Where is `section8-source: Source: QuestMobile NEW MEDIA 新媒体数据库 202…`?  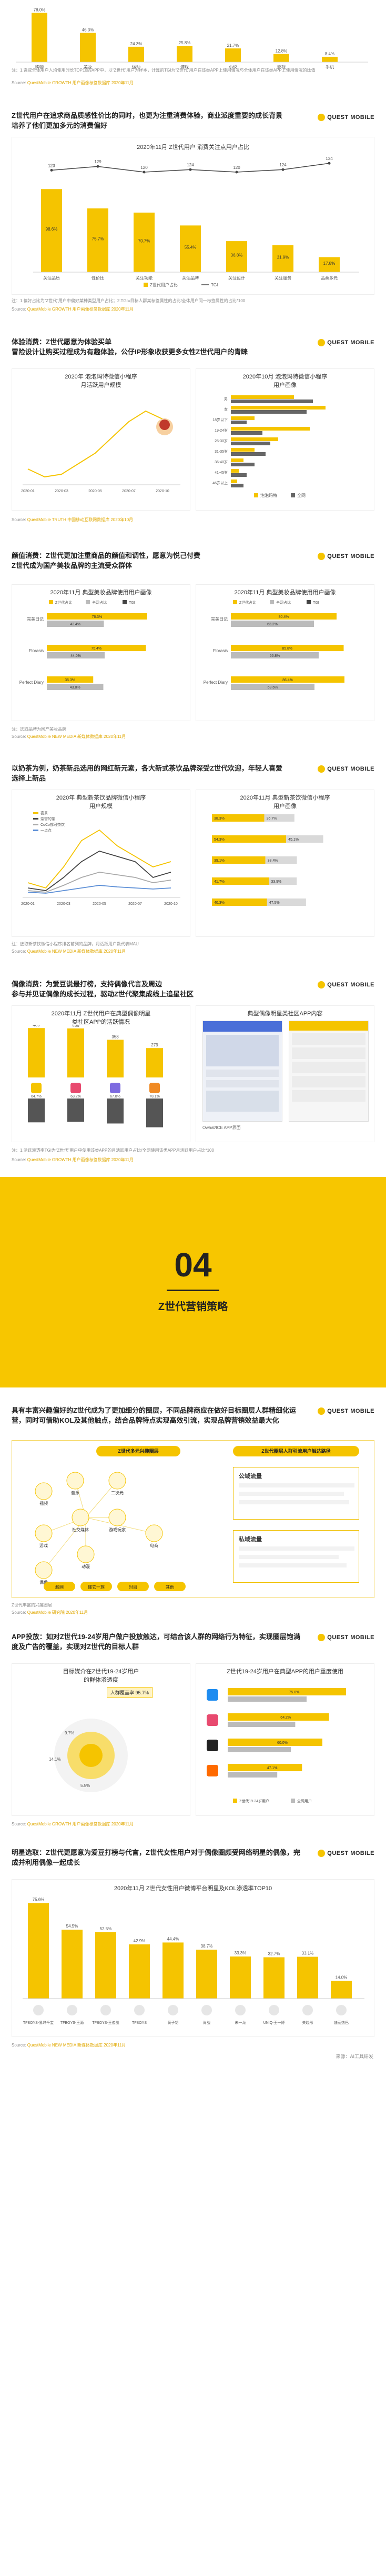 section8-source: Source: QuestMobile NEW MEDIA 新媒体数据库 202… is located at coordinates (69, 2046).